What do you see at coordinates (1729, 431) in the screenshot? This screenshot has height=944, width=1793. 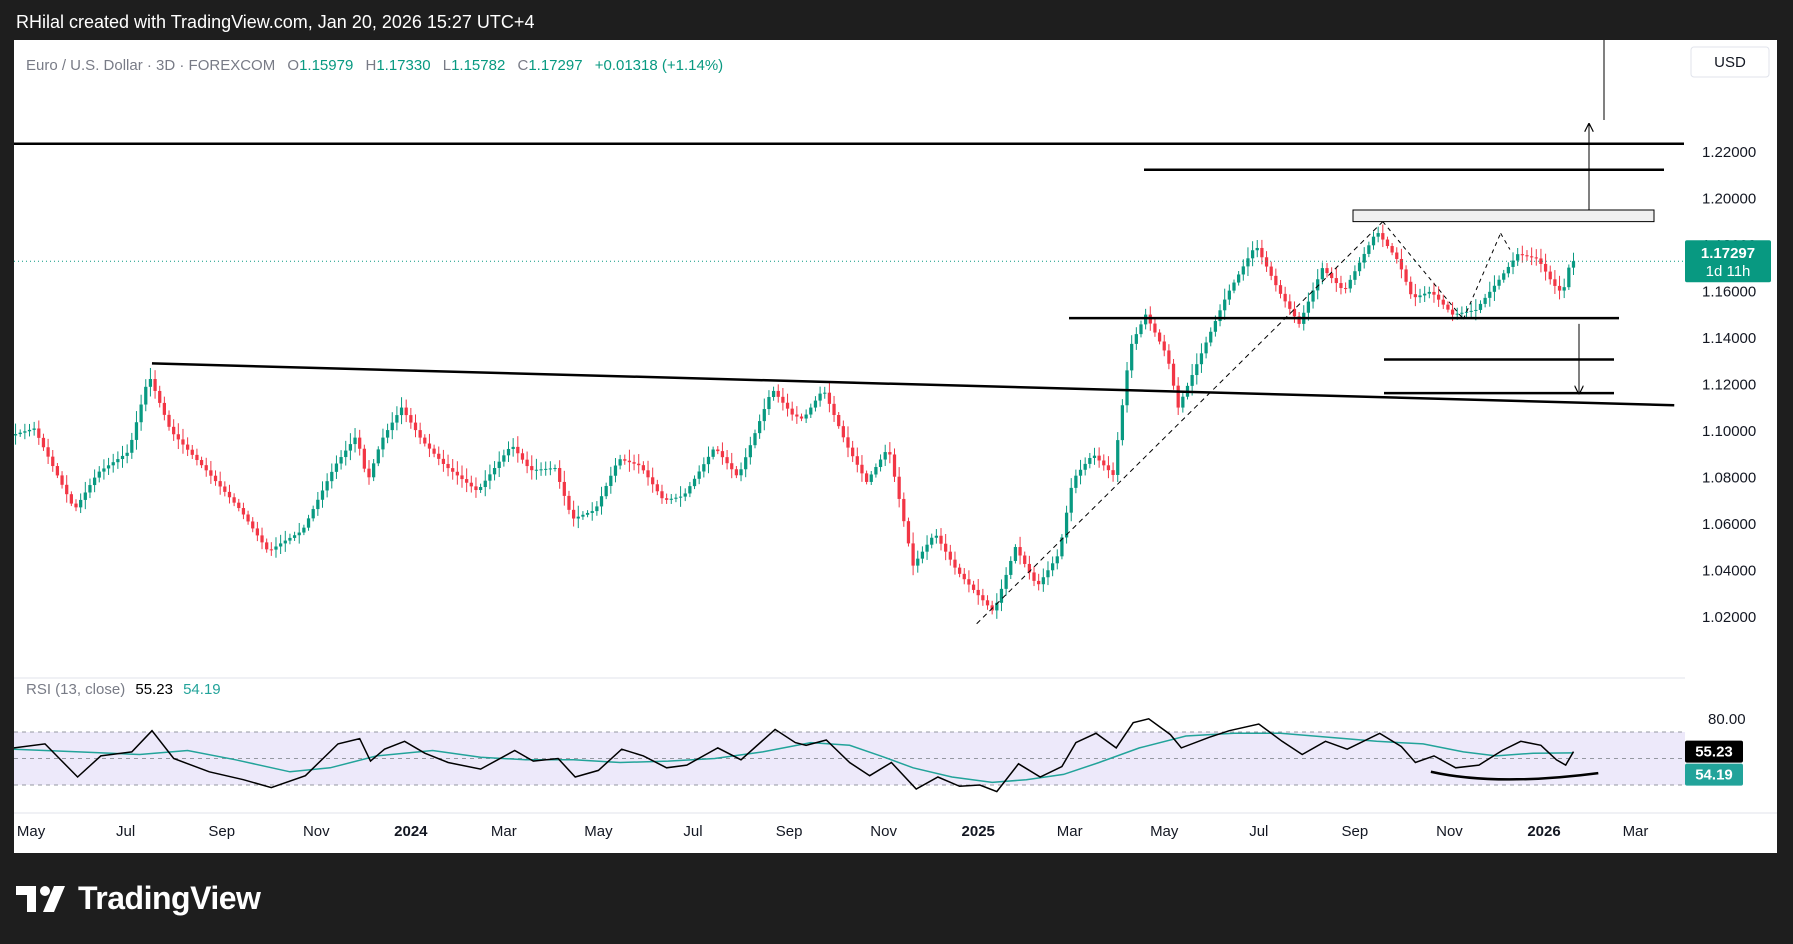 I see `price-tick-label: 1.10000` at bounding box center [1729, 431].